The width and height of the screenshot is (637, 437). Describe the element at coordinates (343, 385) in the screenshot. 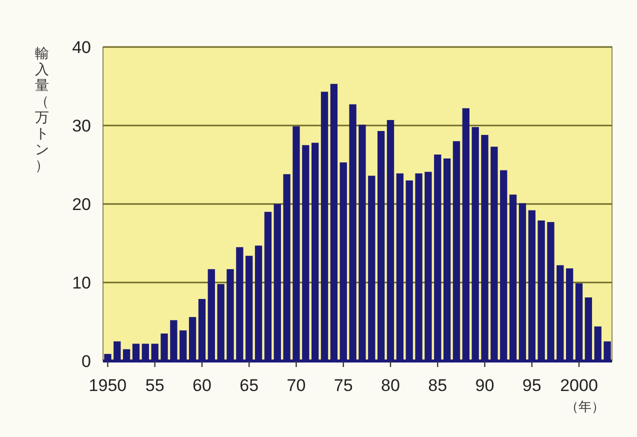

I see `x-tick-label: 75` at that location.